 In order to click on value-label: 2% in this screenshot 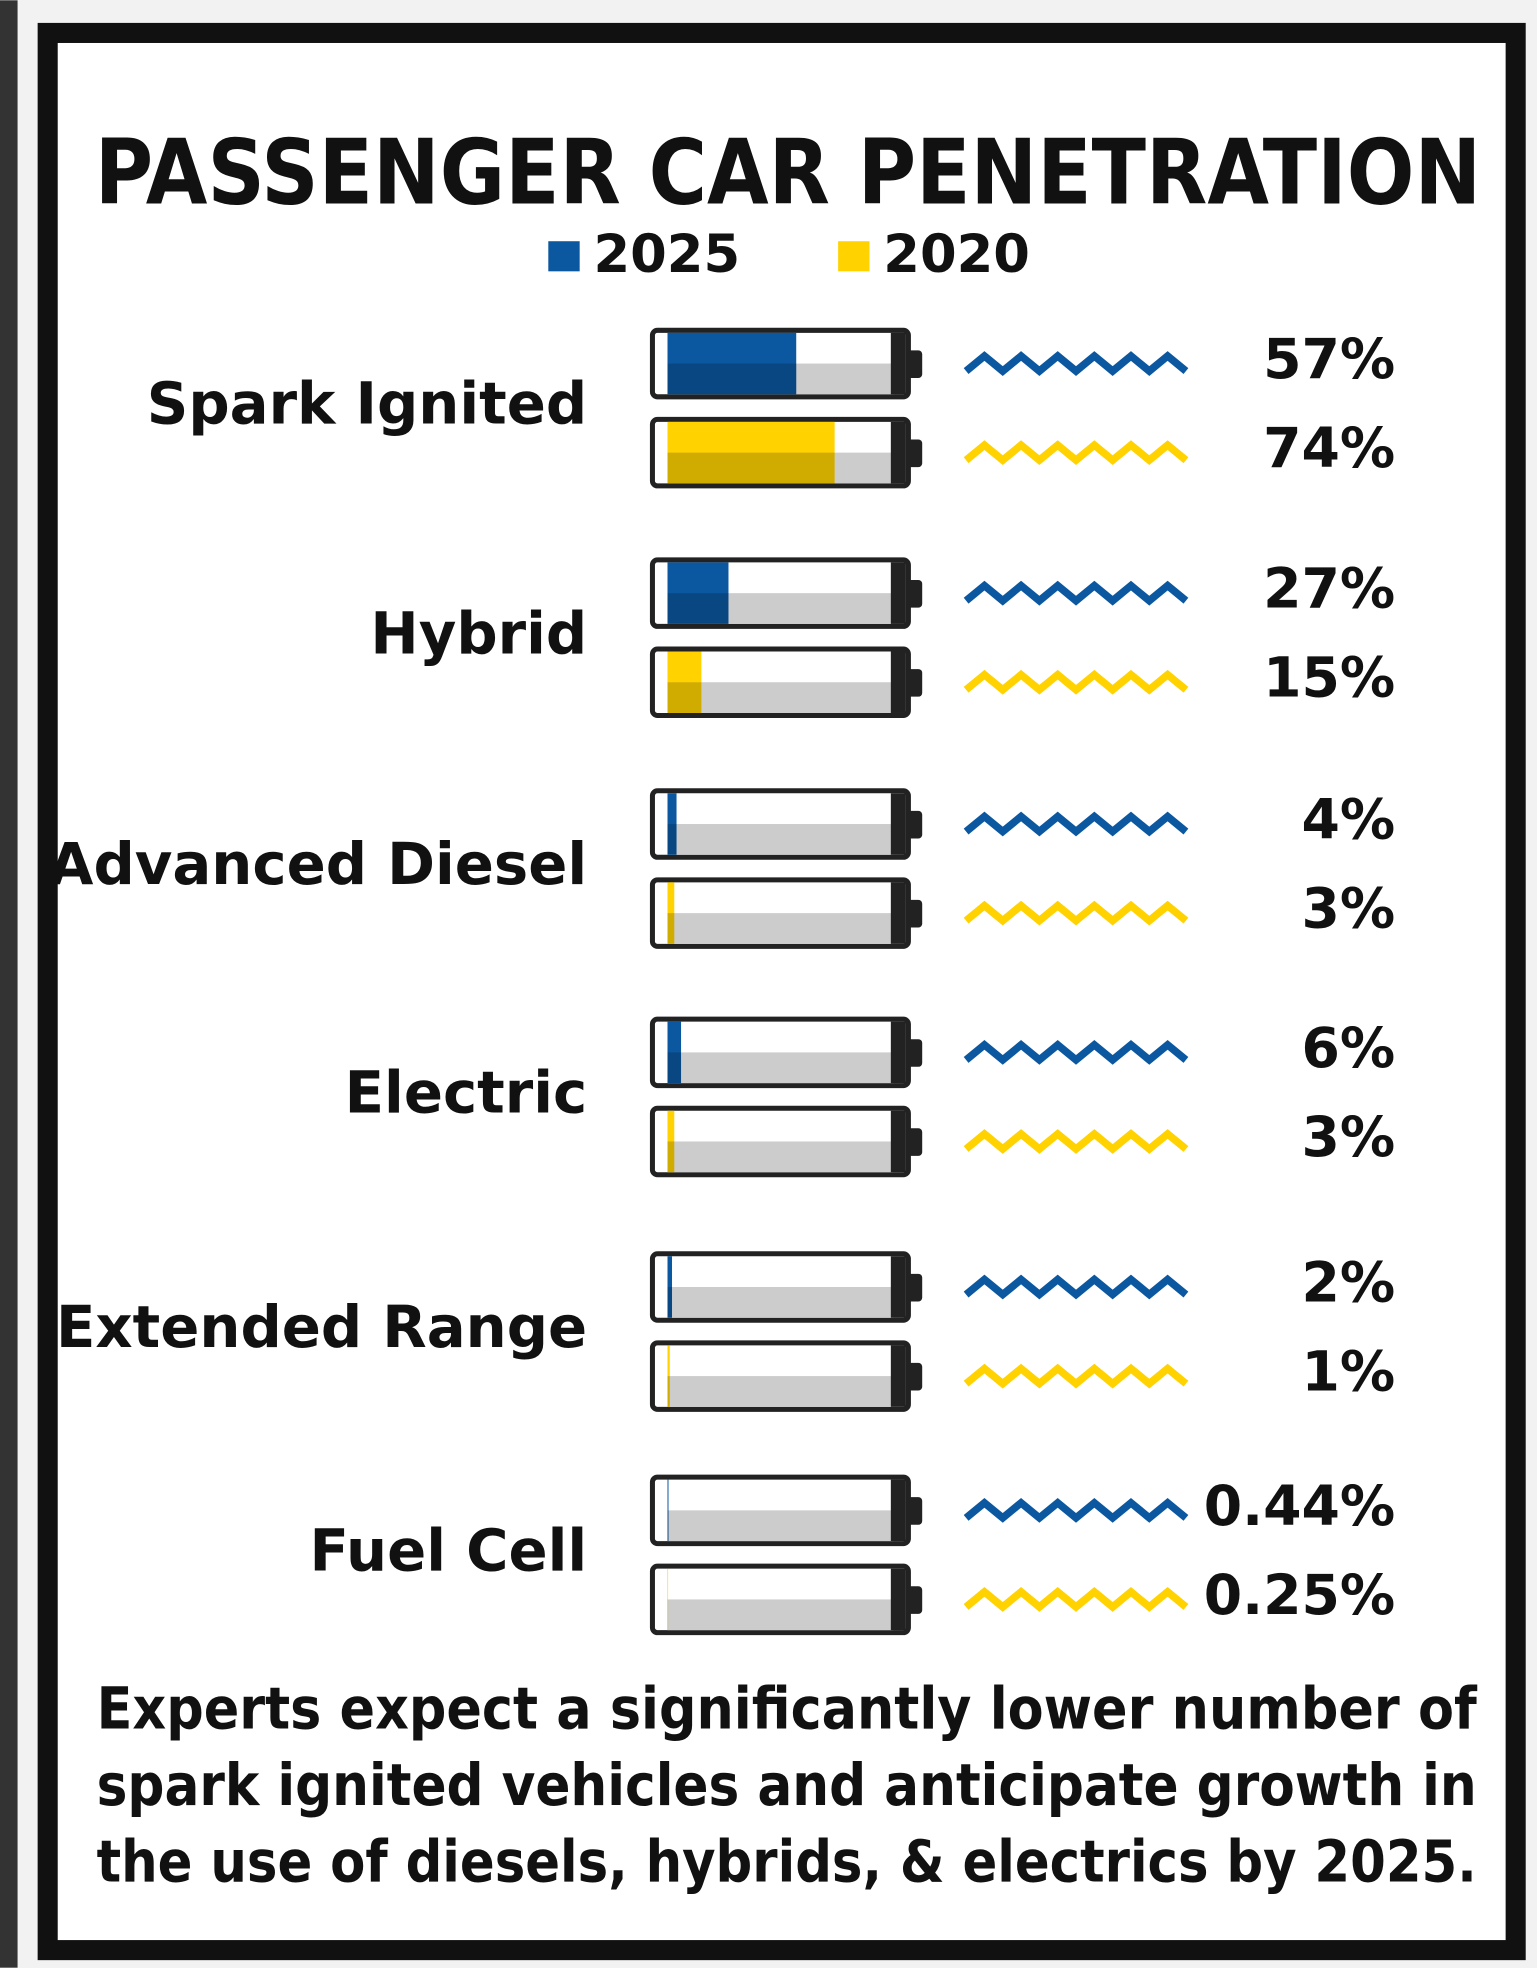, I will do `click(1349, 1284)`.